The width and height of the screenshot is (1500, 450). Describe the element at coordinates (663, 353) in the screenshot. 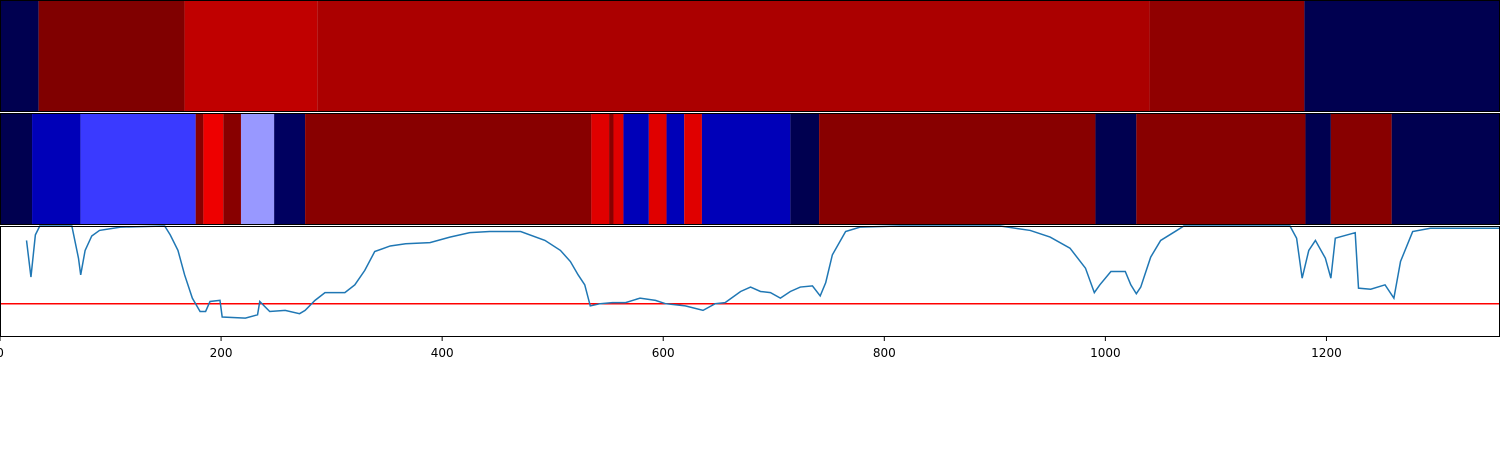

I see `x-tick-label: 600` at that location.